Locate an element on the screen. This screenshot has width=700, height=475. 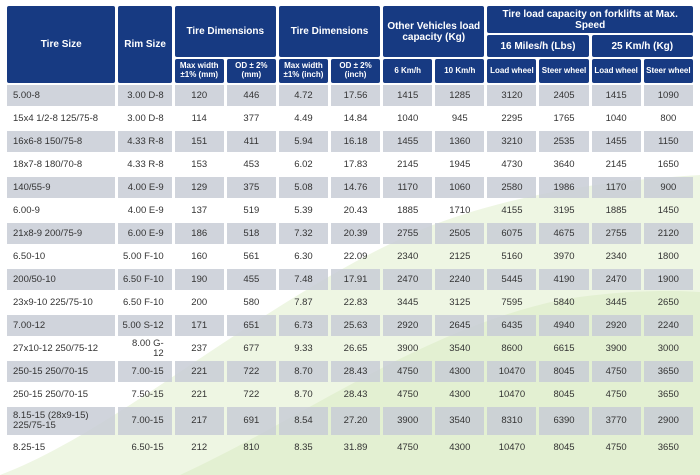
cell-max-width-inch: 4.49 is located at coordinates (303, 118).